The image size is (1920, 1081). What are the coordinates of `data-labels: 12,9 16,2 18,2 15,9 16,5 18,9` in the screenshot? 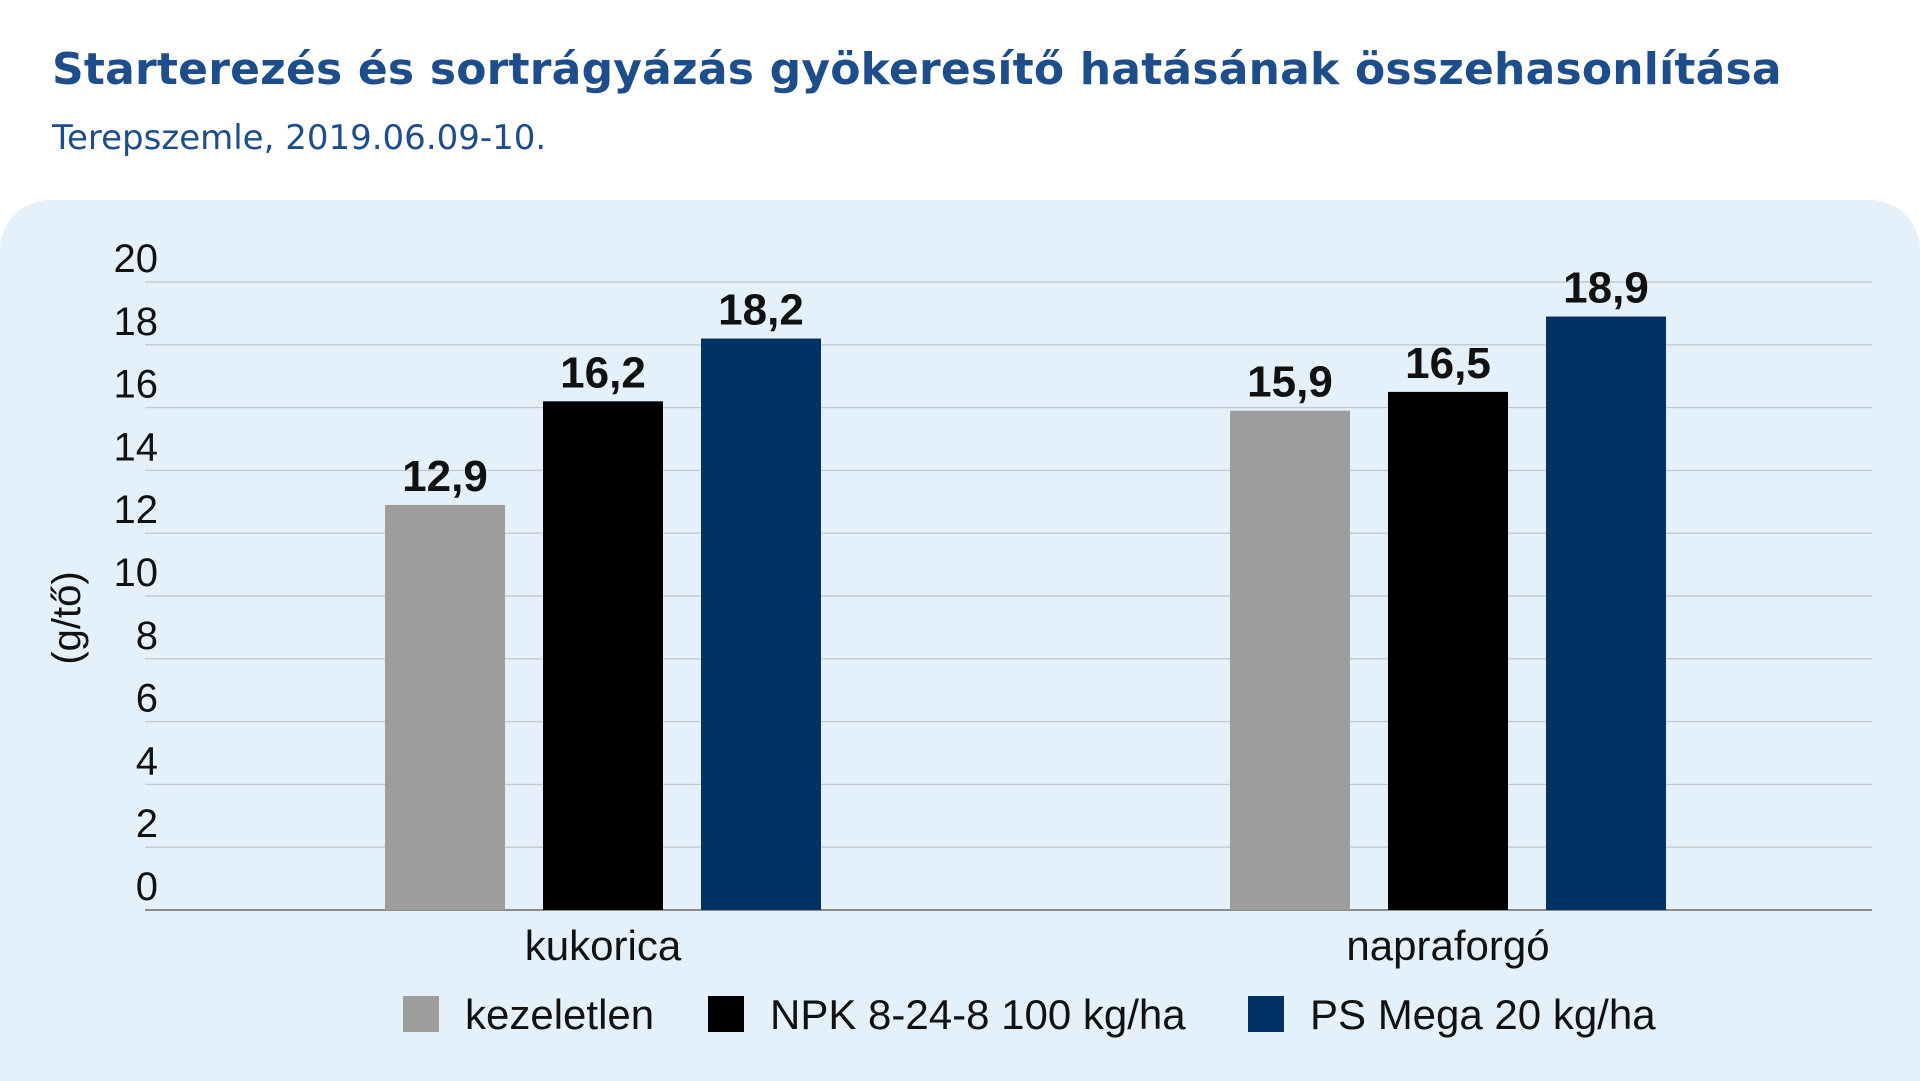 It's located at (1025, 382).